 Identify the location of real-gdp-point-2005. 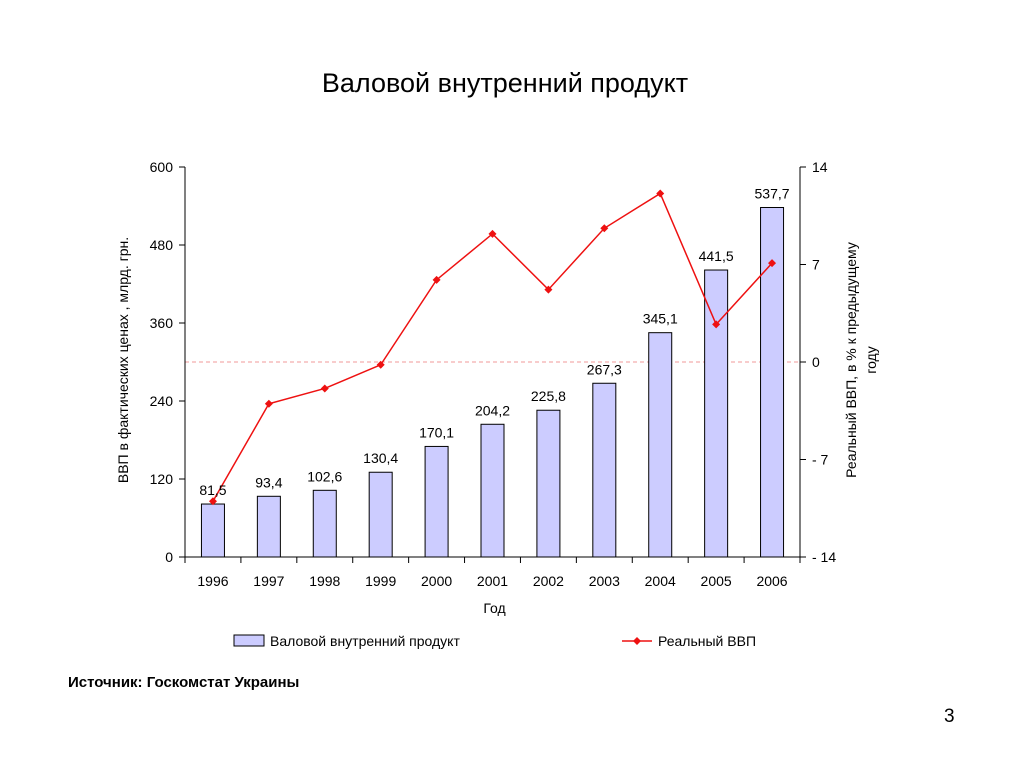
(716, 324).